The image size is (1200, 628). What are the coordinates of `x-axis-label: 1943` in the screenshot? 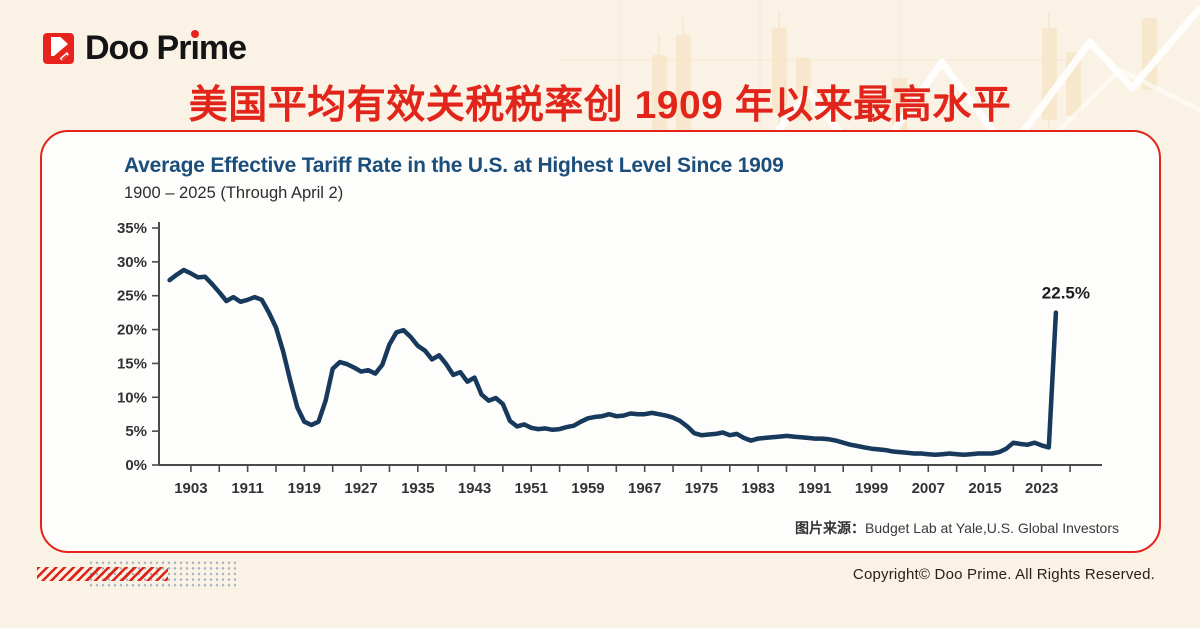 It's located at (474, 488).